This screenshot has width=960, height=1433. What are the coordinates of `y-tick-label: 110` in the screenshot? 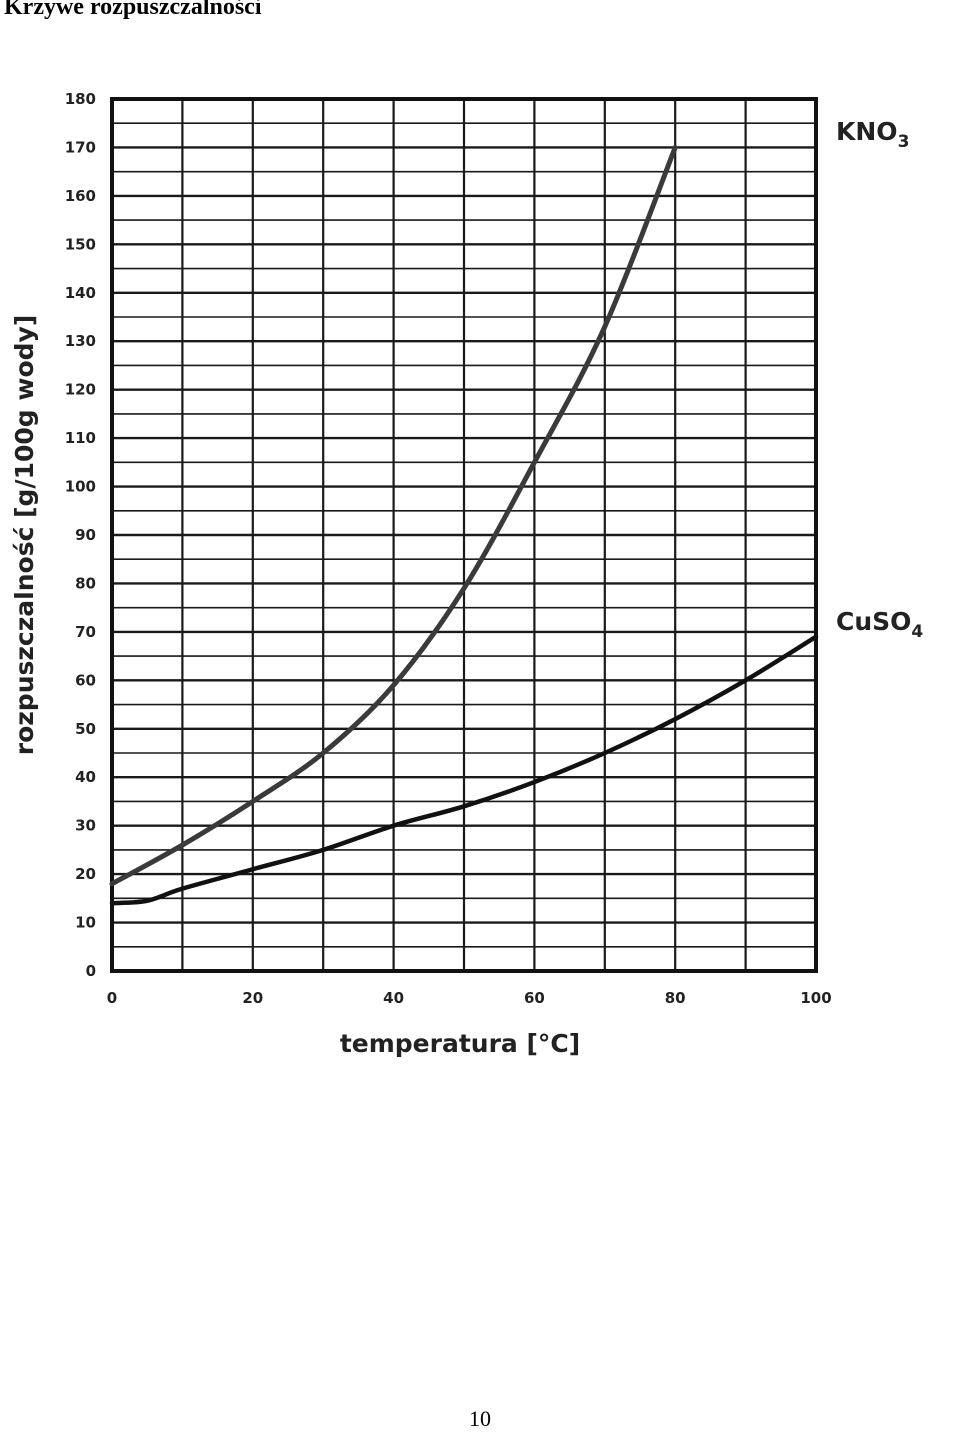 It's located at (80, 438).